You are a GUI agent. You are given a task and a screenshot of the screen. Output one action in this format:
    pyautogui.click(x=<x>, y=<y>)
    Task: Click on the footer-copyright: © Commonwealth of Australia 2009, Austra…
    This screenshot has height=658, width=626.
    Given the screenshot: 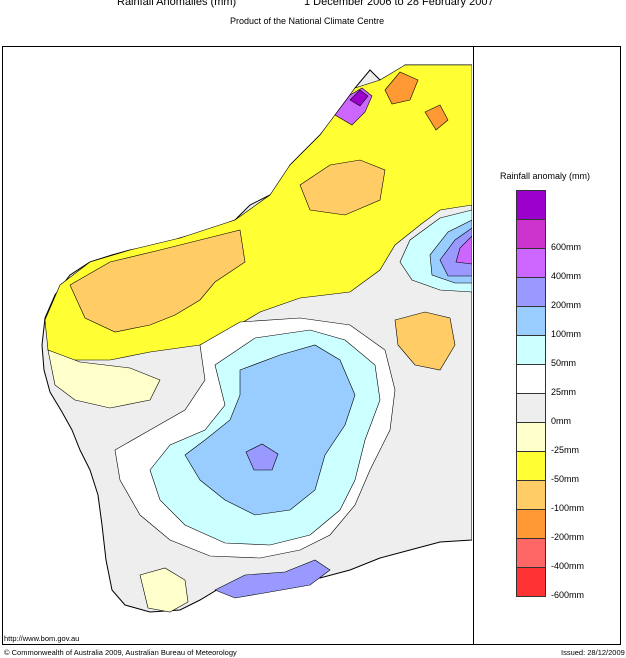 What is the action you would take?
    pyautogui.click(x=120, y=652)
    